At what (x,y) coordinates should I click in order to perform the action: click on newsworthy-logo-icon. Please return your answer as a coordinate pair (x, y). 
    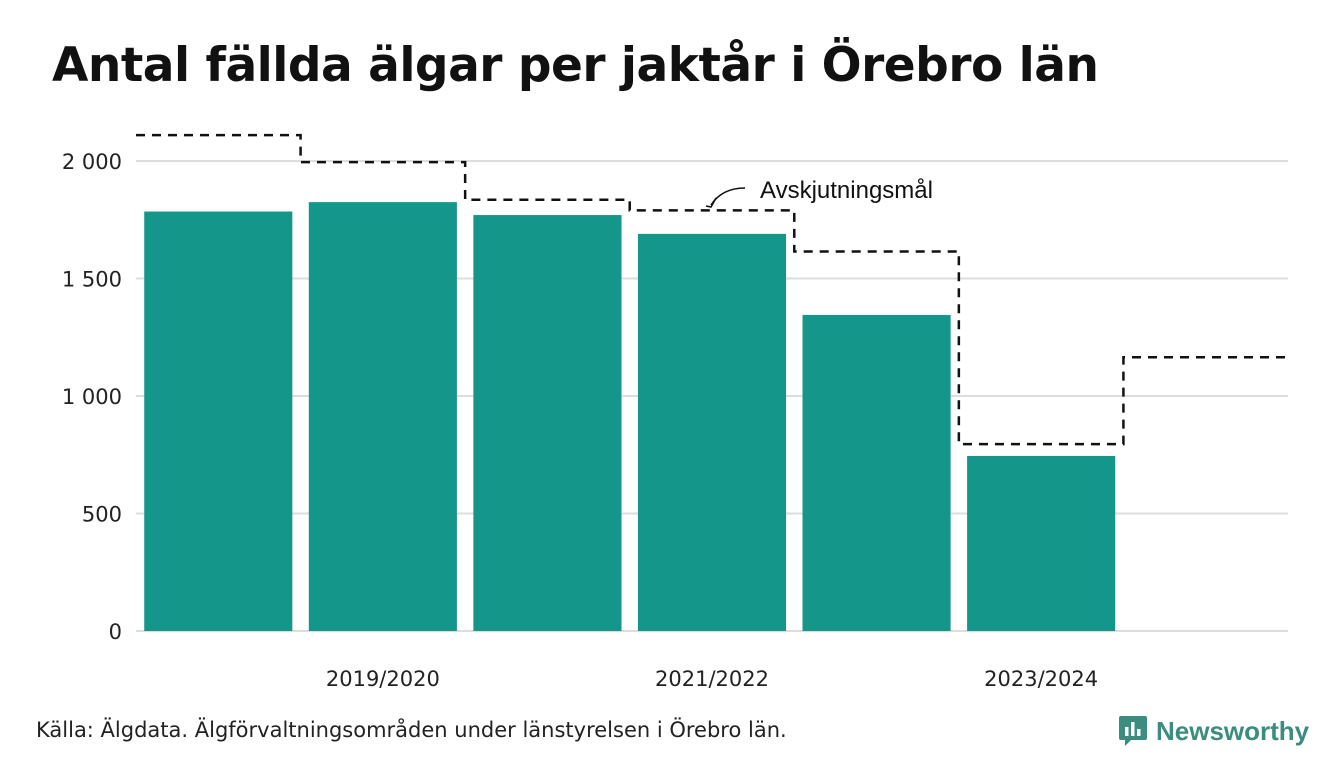
    Looking at the image, I should click on (1133, 731).